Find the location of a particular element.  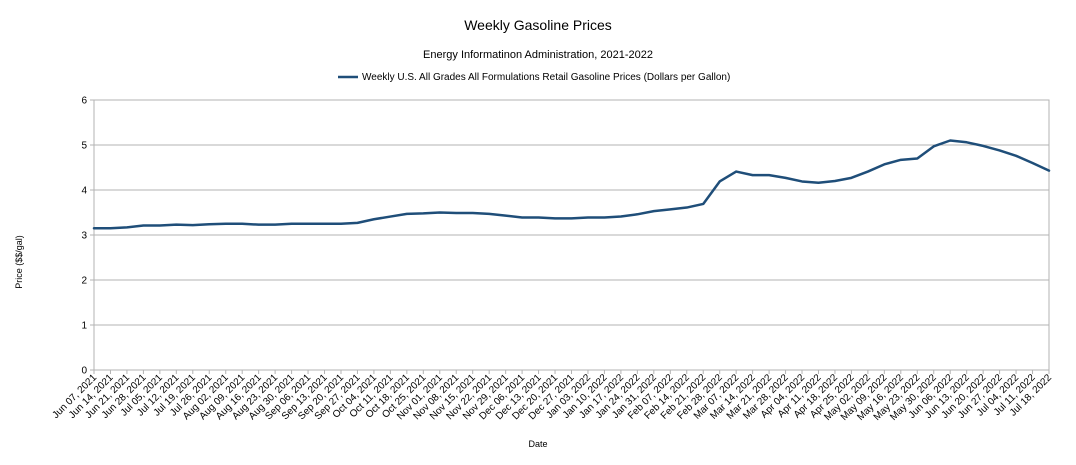

y-tick-label: 0 is located at coordinates (84, 371).